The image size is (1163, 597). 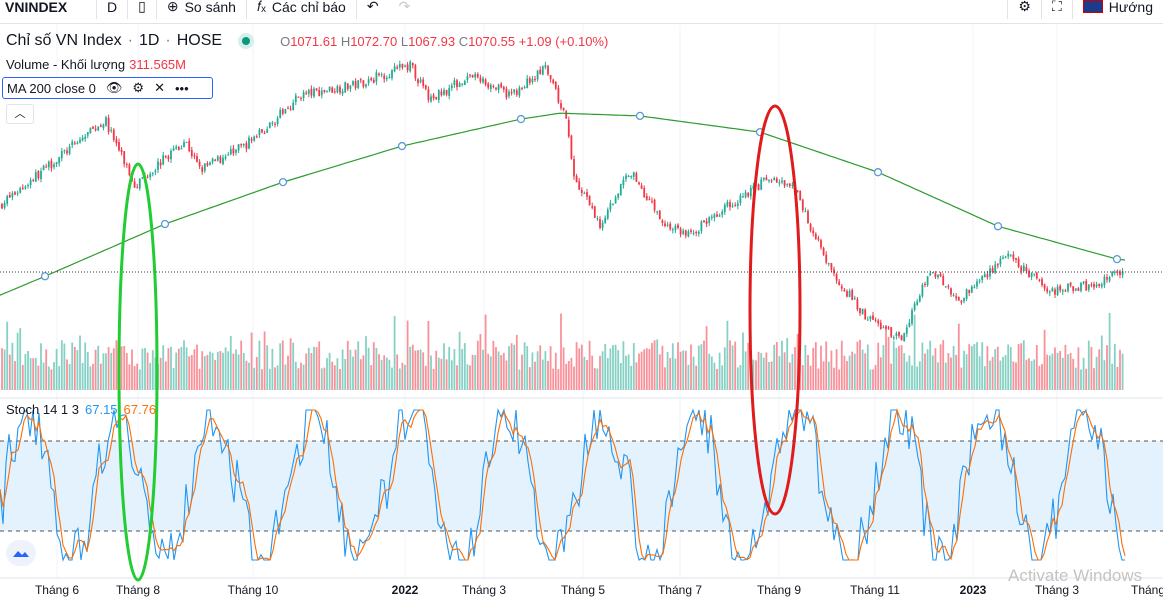 What do you see at coordinates (1118, 9) in the screenshot?
I see `language-button: Hướng` at bounding box center [1118, 9].